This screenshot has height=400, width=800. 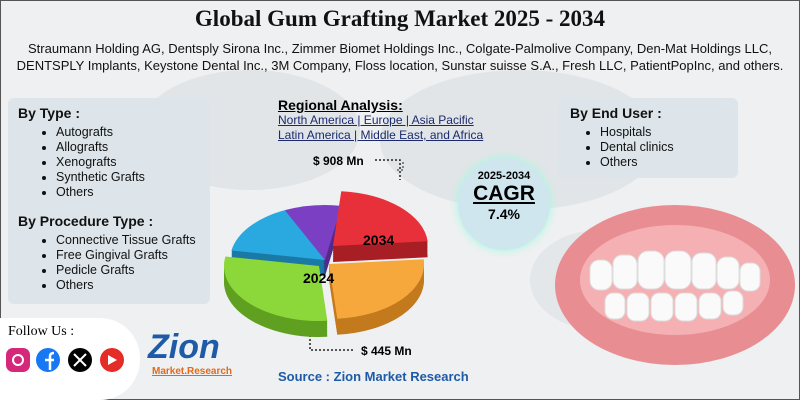 What do you see at coordinates (400, 18) in the screenshot?
I see `title: Global Gum Grafting Market 2025 - 2034` at bounding box center [400, 18].